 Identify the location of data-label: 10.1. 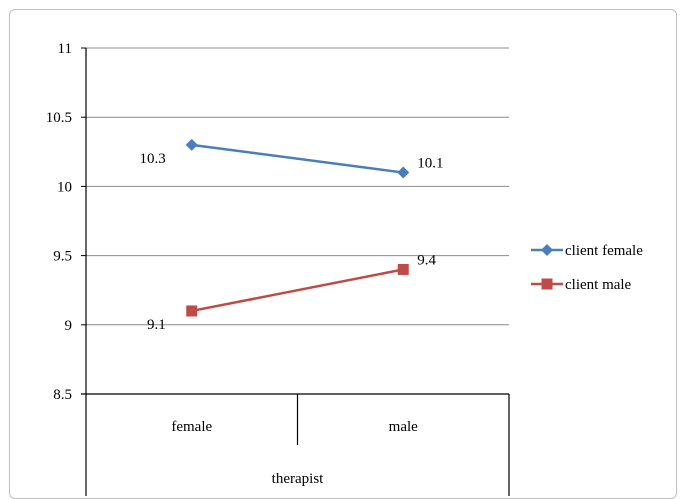
(430, 164).